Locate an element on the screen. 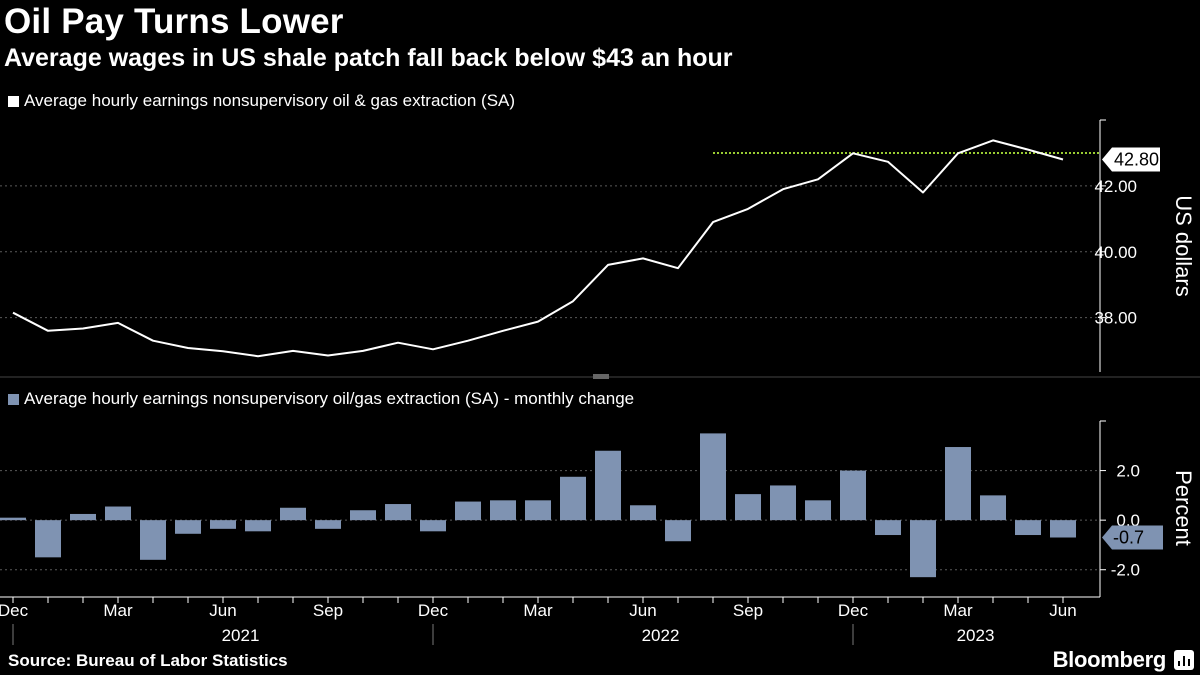 The width and height of the screenshot is (1200, 675). last-value-callout is located at coordinates (1131, 159).